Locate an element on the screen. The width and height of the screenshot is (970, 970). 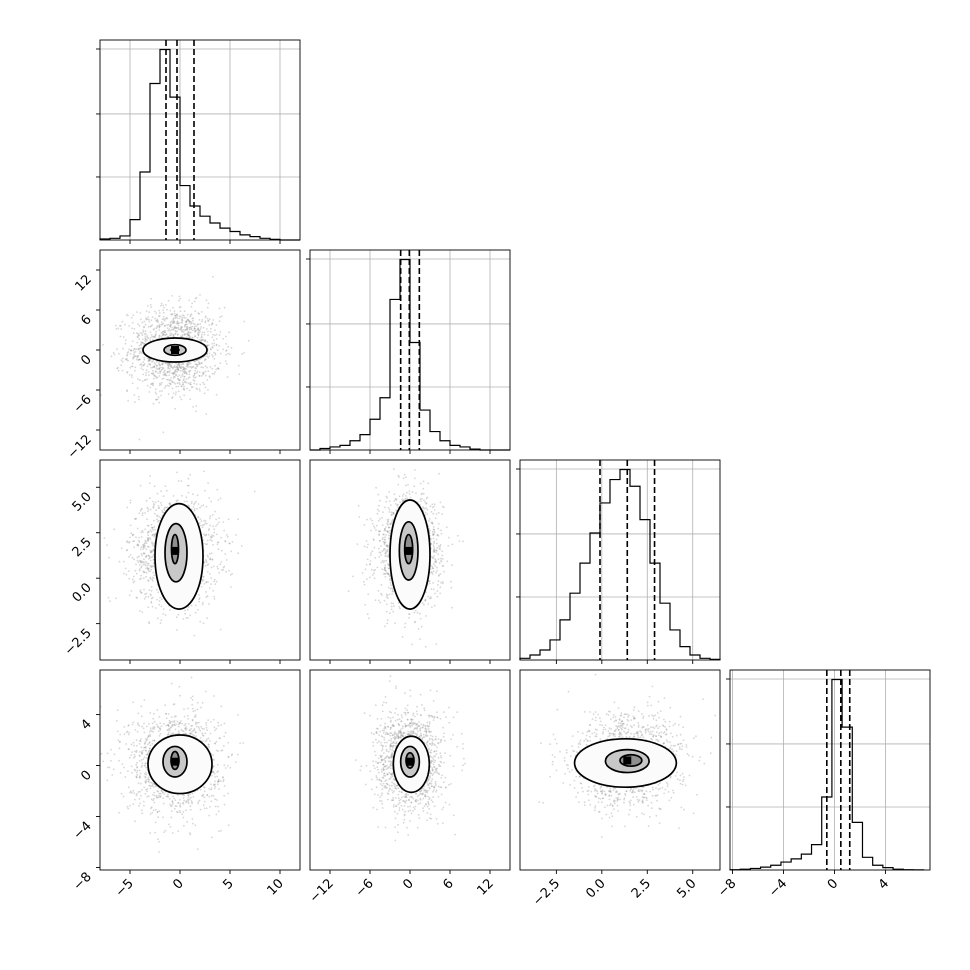
xtick-label-0-1: 0 is located at coordinates (178, 884).